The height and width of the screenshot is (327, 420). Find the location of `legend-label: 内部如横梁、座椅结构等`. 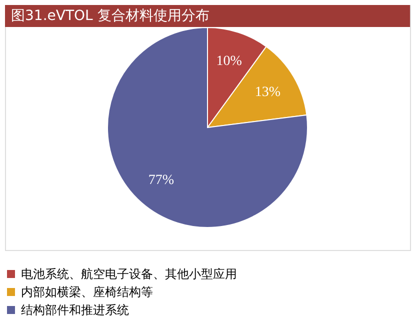

legend-label: 内部如横梁、座椅结构等 is located at coordinates (87, 292).